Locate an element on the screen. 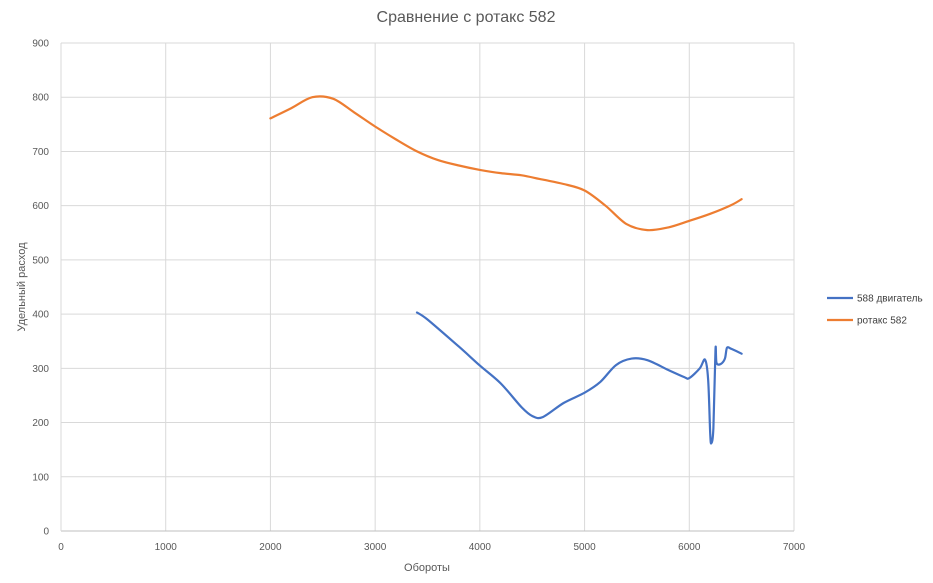 The height and width of the screenshot is (583, 933). x-tick-labels: 0 1000 2000 3000 4000 5000 6000 7000 is located at coordinates (431, 547).